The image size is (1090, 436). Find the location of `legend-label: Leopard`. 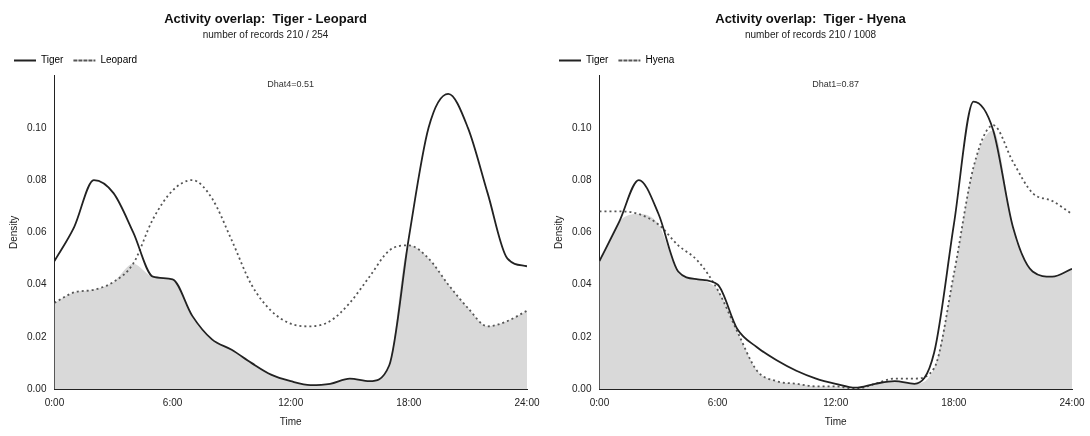

legend-label: Leopard is located at coordinates (119, 60).